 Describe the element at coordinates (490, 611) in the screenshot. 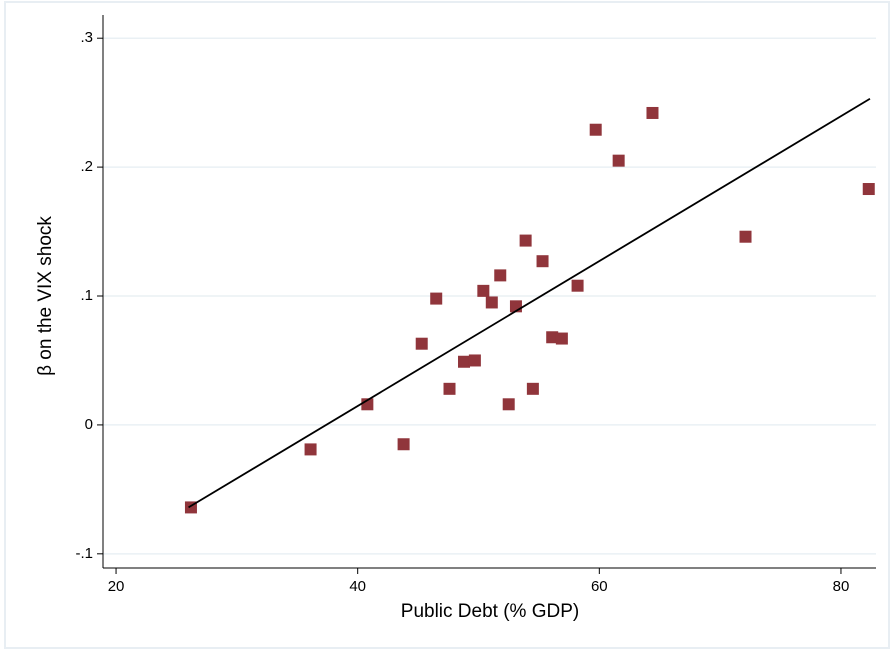

I see `x-axis-title: Public Debt (% GDP)` at that location.